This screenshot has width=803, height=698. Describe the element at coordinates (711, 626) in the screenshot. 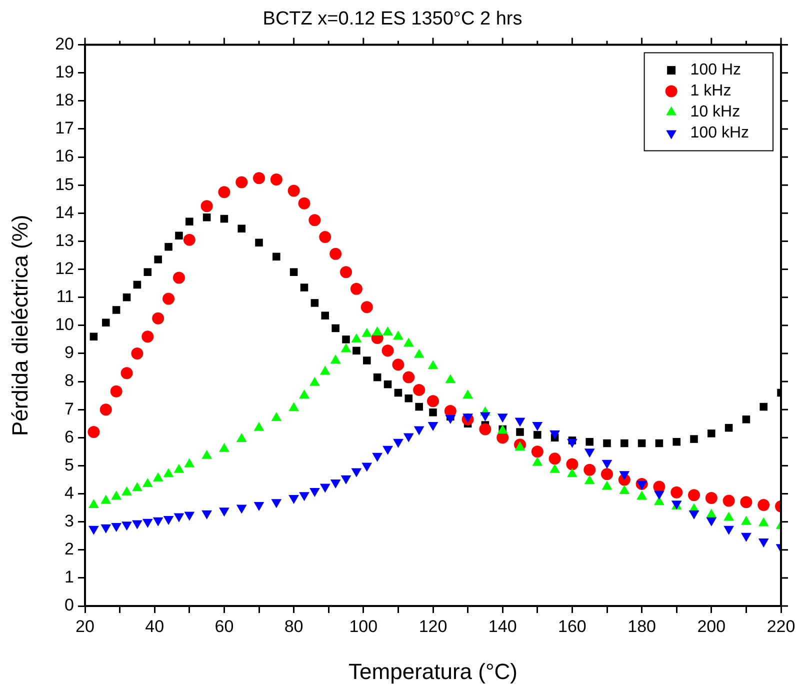

I see `x-tick-label: 200` at that location.